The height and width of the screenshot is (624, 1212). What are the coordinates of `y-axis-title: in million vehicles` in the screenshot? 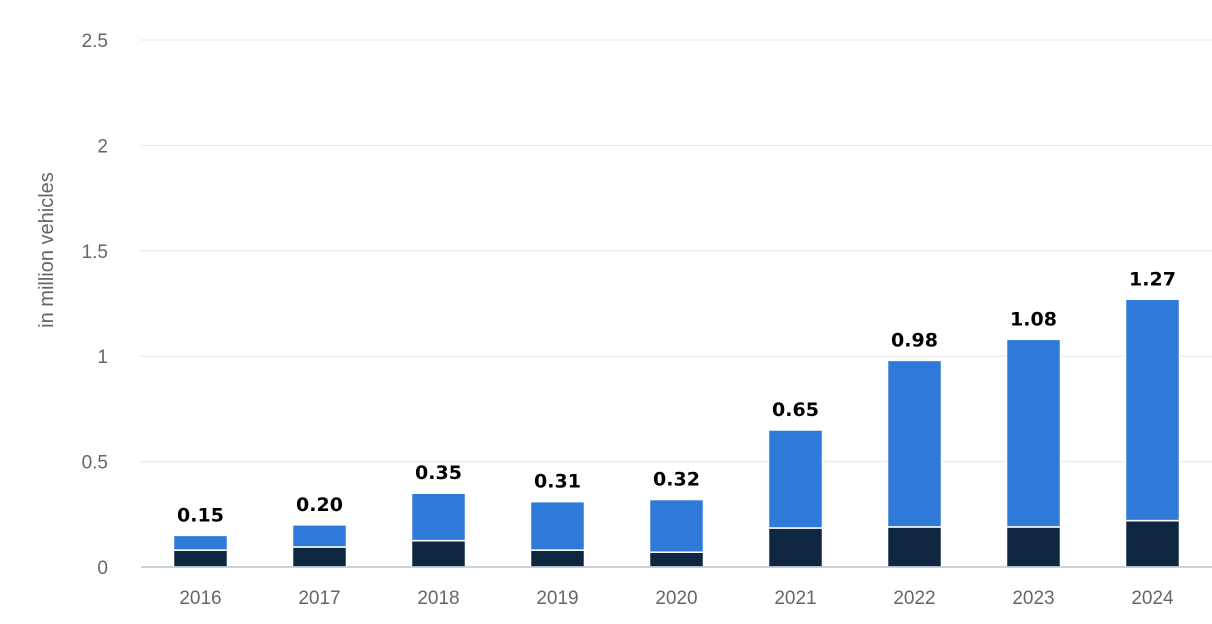 It's located at (47, 250).